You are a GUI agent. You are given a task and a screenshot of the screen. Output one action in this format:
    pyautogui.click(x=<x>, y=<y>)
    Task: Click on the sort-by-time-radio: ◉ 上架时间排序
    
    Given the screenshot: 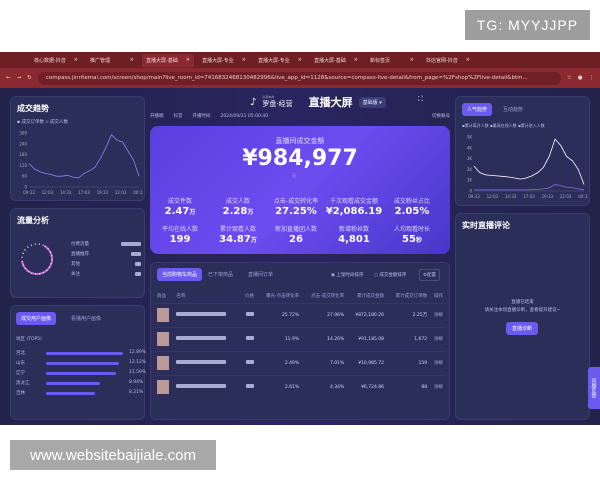 What is the action you would take?
    pyautogui.click(x=347, y=275)
    